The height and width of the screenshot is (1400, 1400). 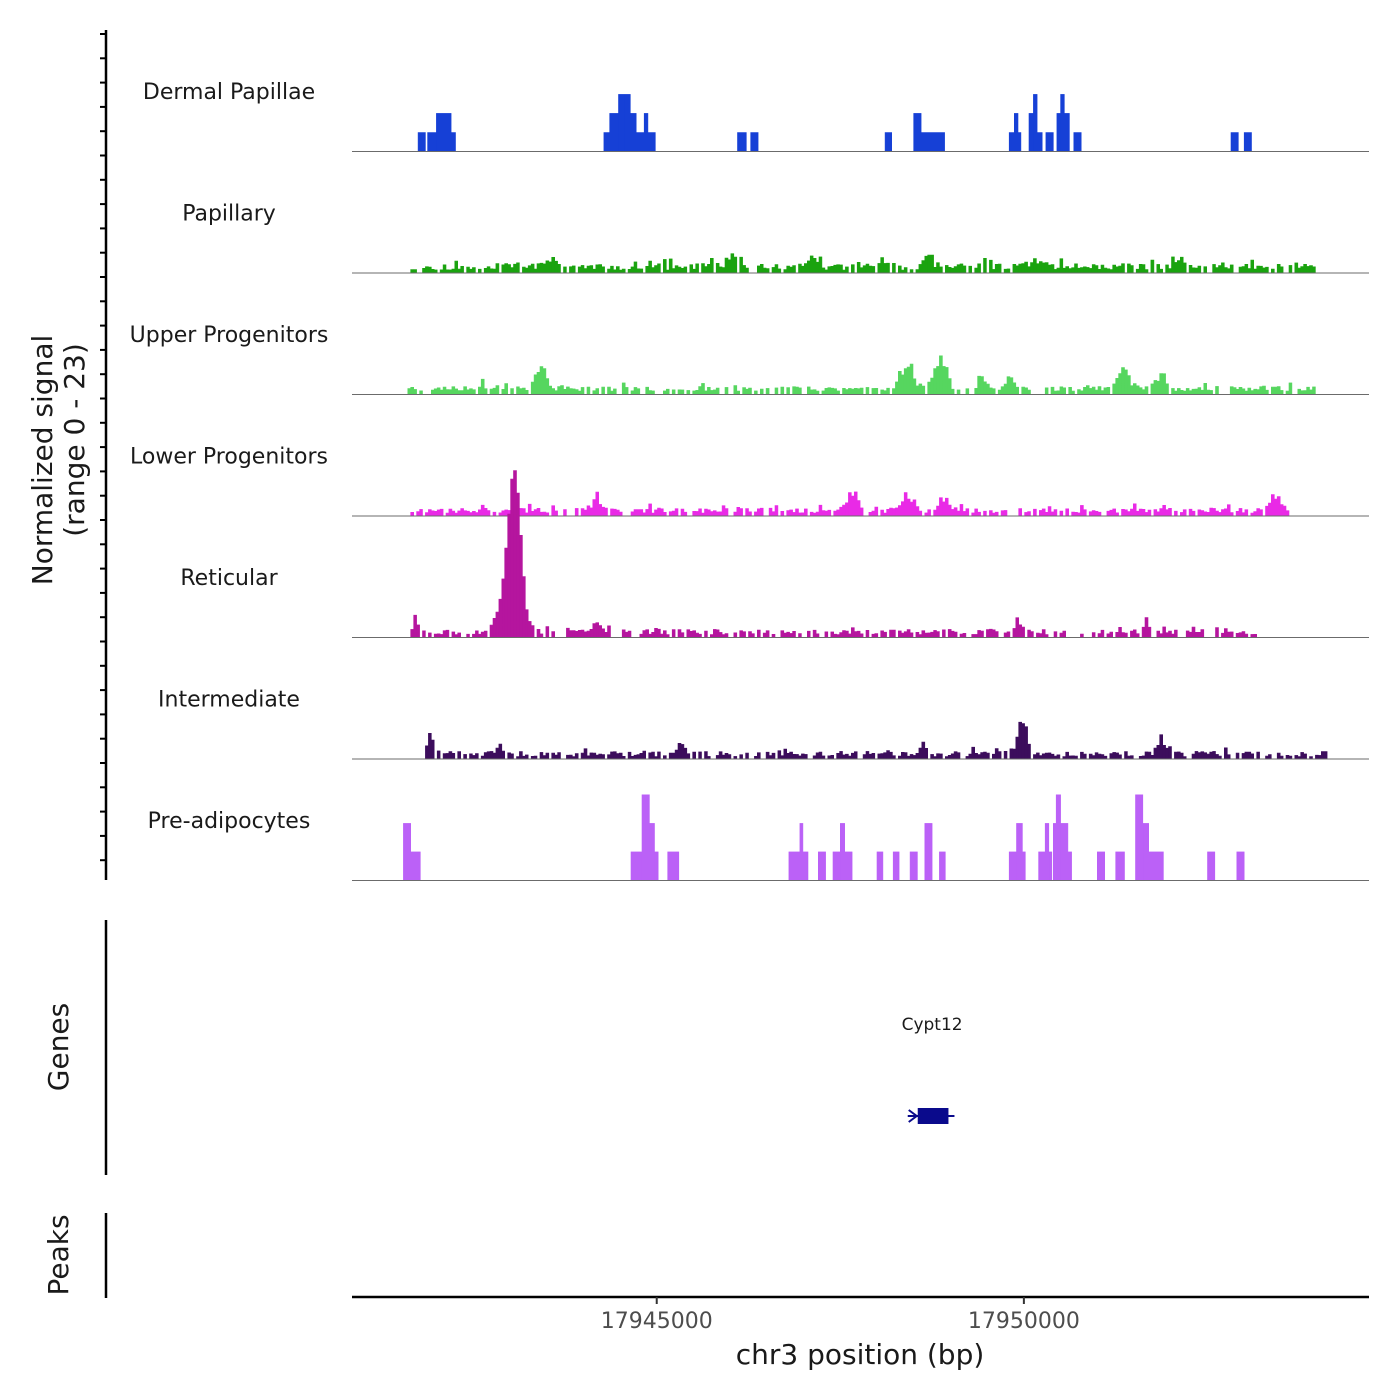 What do you see at coordinates (229, 214) in the screenshot?
I see `track-label: Papillary` at bounding box center [229, 214].